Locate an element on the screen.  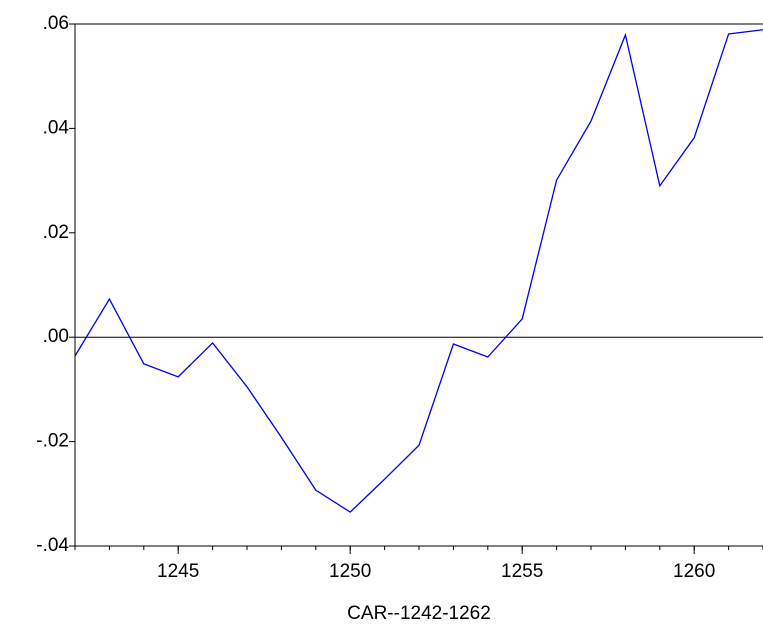
x-tick-label: 1255 is located at coordinates (522, 571).